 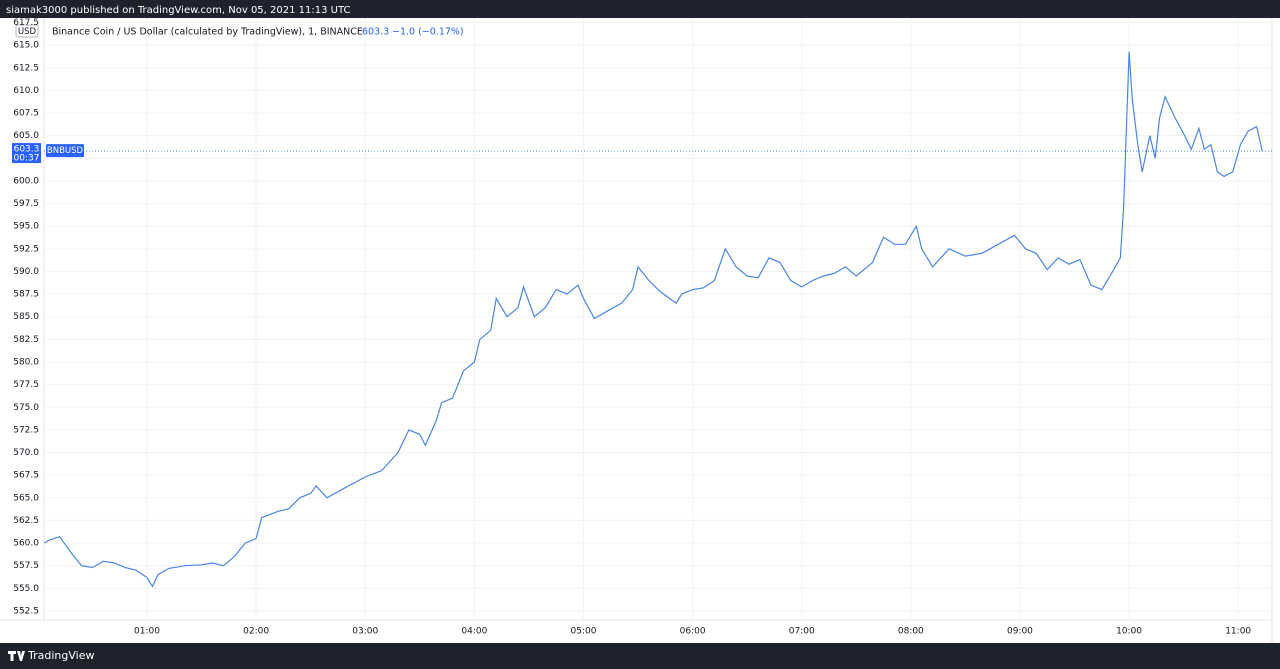 What do you see at coordinates (26, 68) in the screenshot?
I see `y-tick-label: 612.5` at bounding box center [26, 68].